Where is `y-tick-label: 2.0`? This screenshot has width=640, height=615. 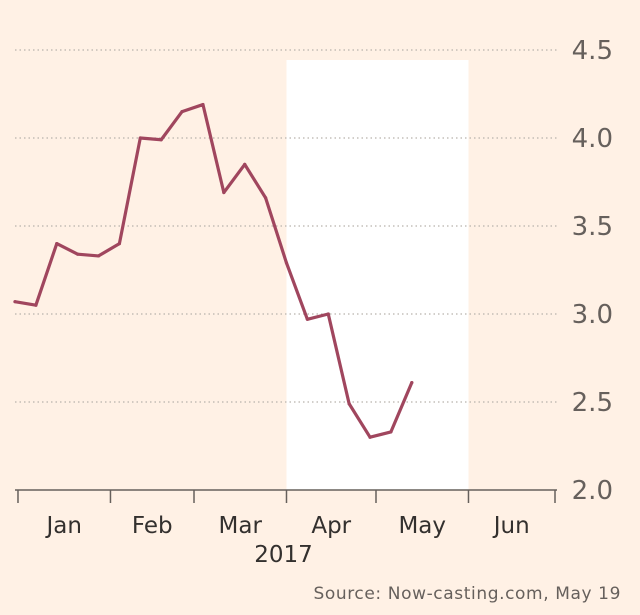
y-tick-label: 2.0 is located at coordinates (592, 491).